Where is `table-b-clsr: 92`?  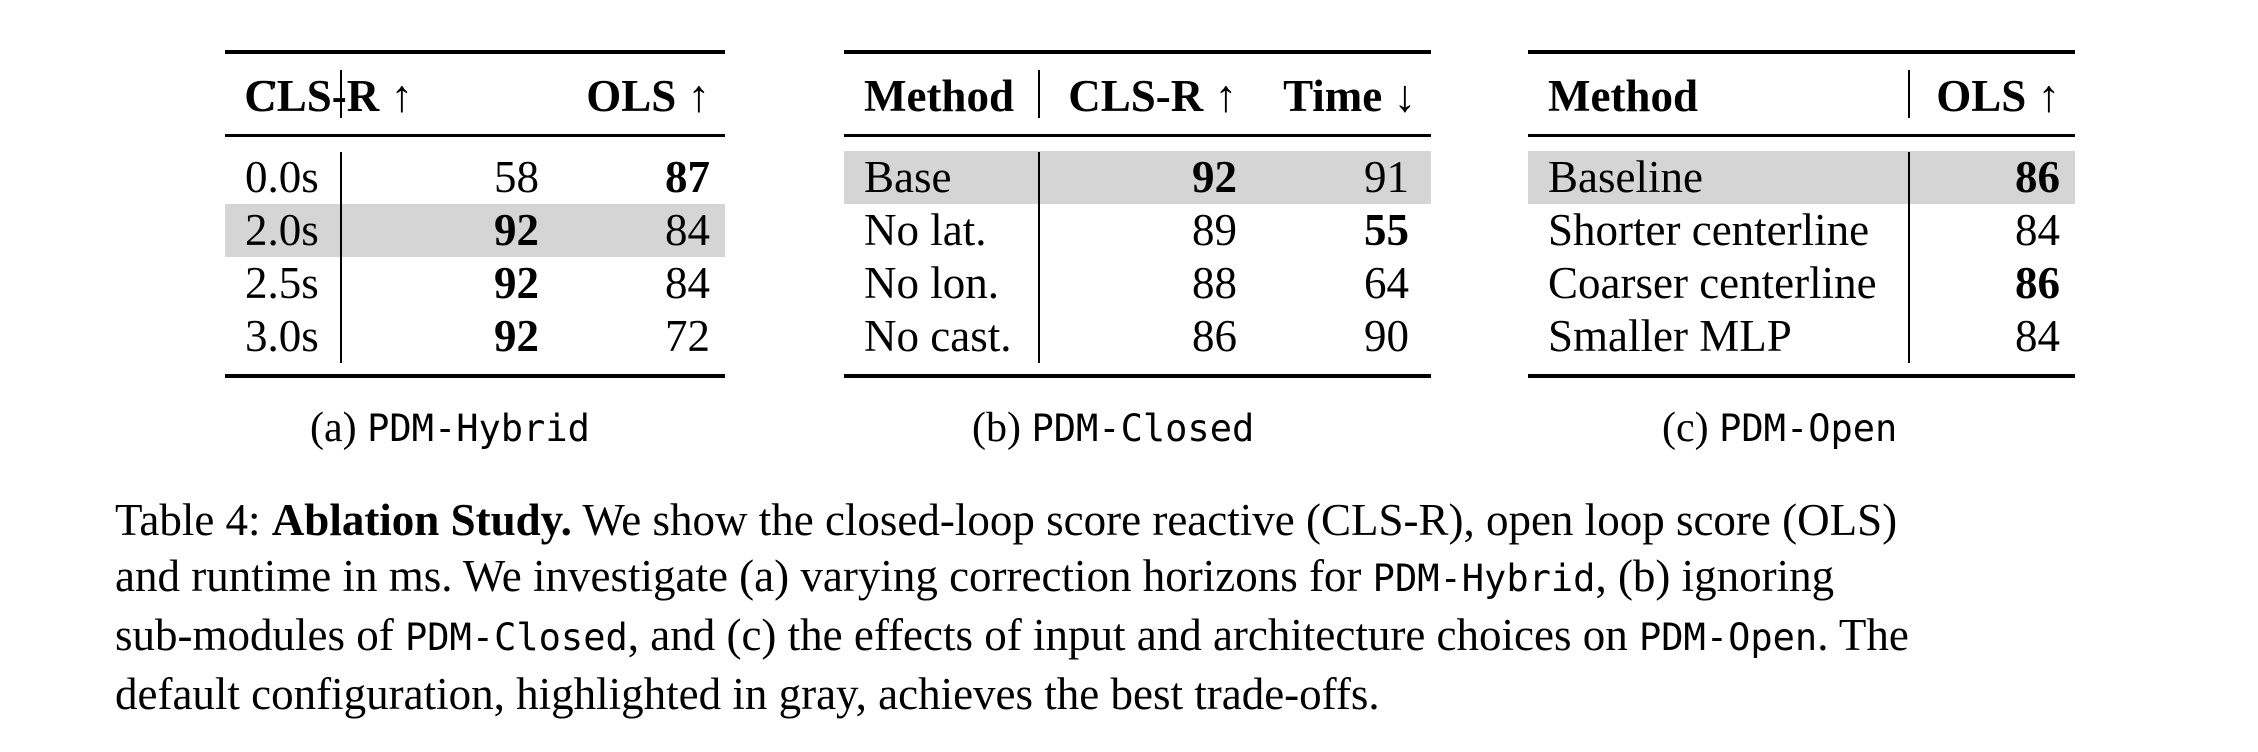 table-b-clsr: 92 is located at coordinates (1214, 177).